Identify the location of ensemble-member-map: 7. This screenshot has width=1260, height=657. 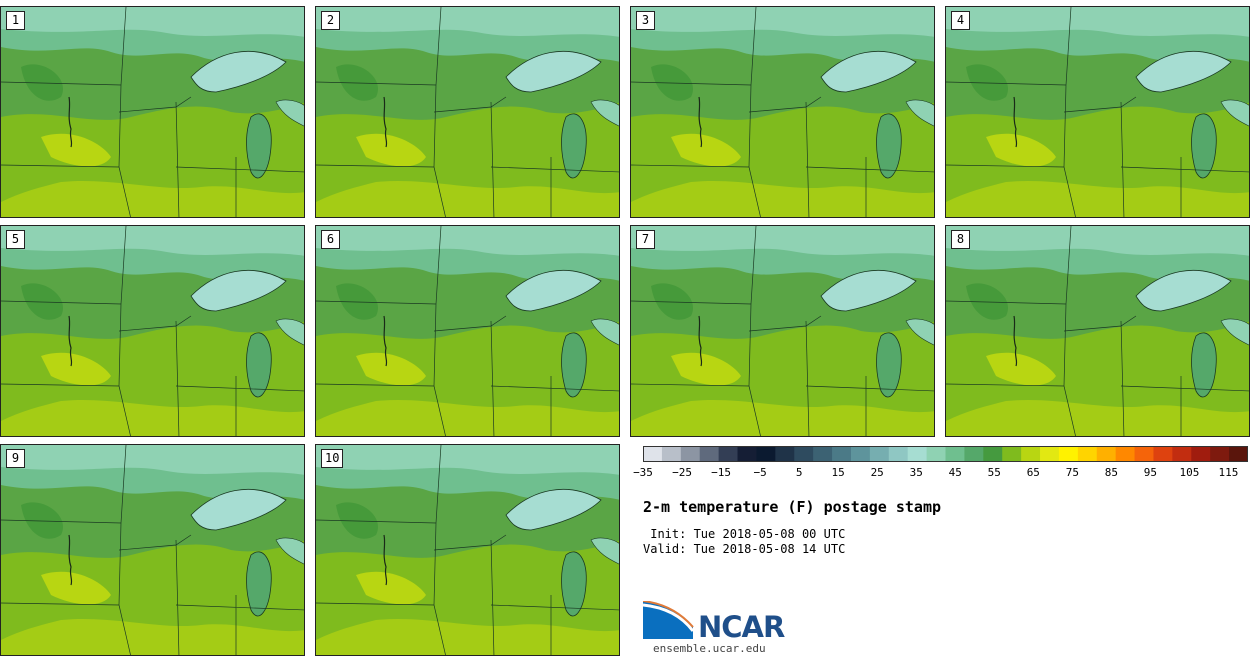
(782, 331).